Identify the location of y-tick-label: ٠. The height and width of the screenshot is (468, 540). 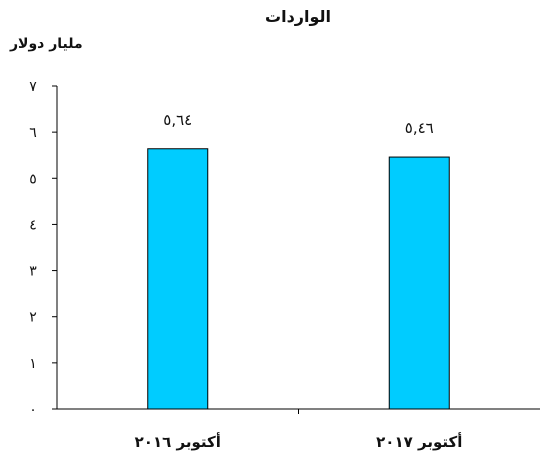
(33, 410).